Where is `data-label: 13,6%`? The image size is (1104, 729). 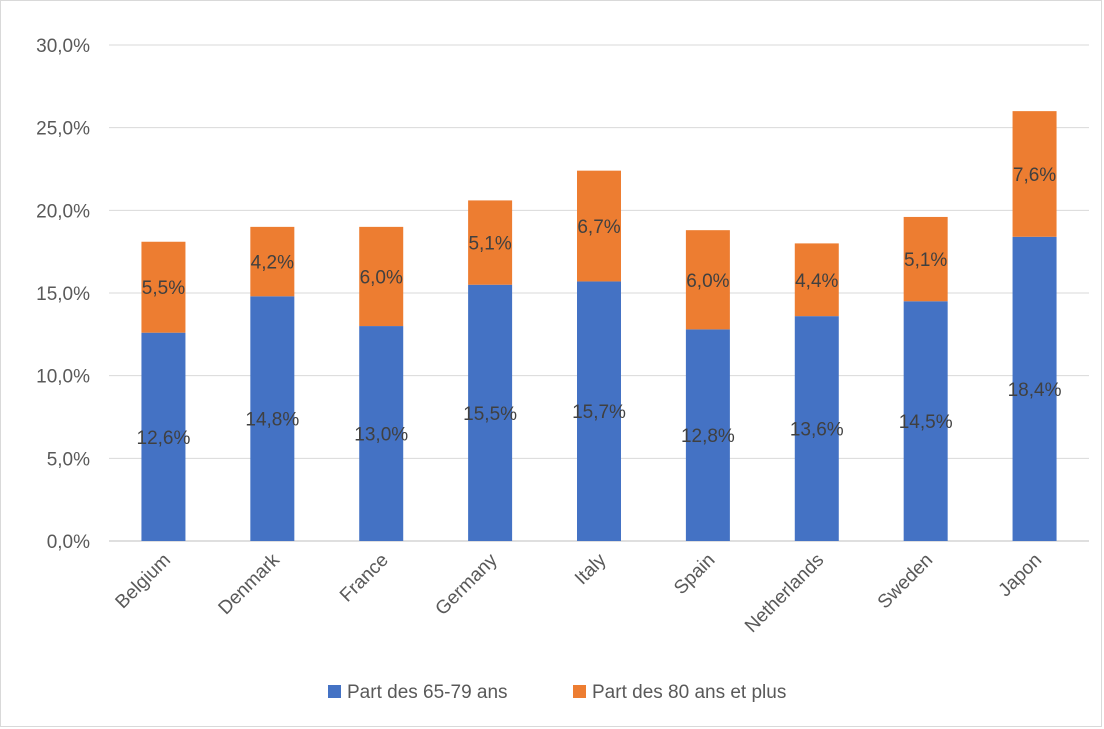
data-label: 13,6% is located at coordinates (817, 430).